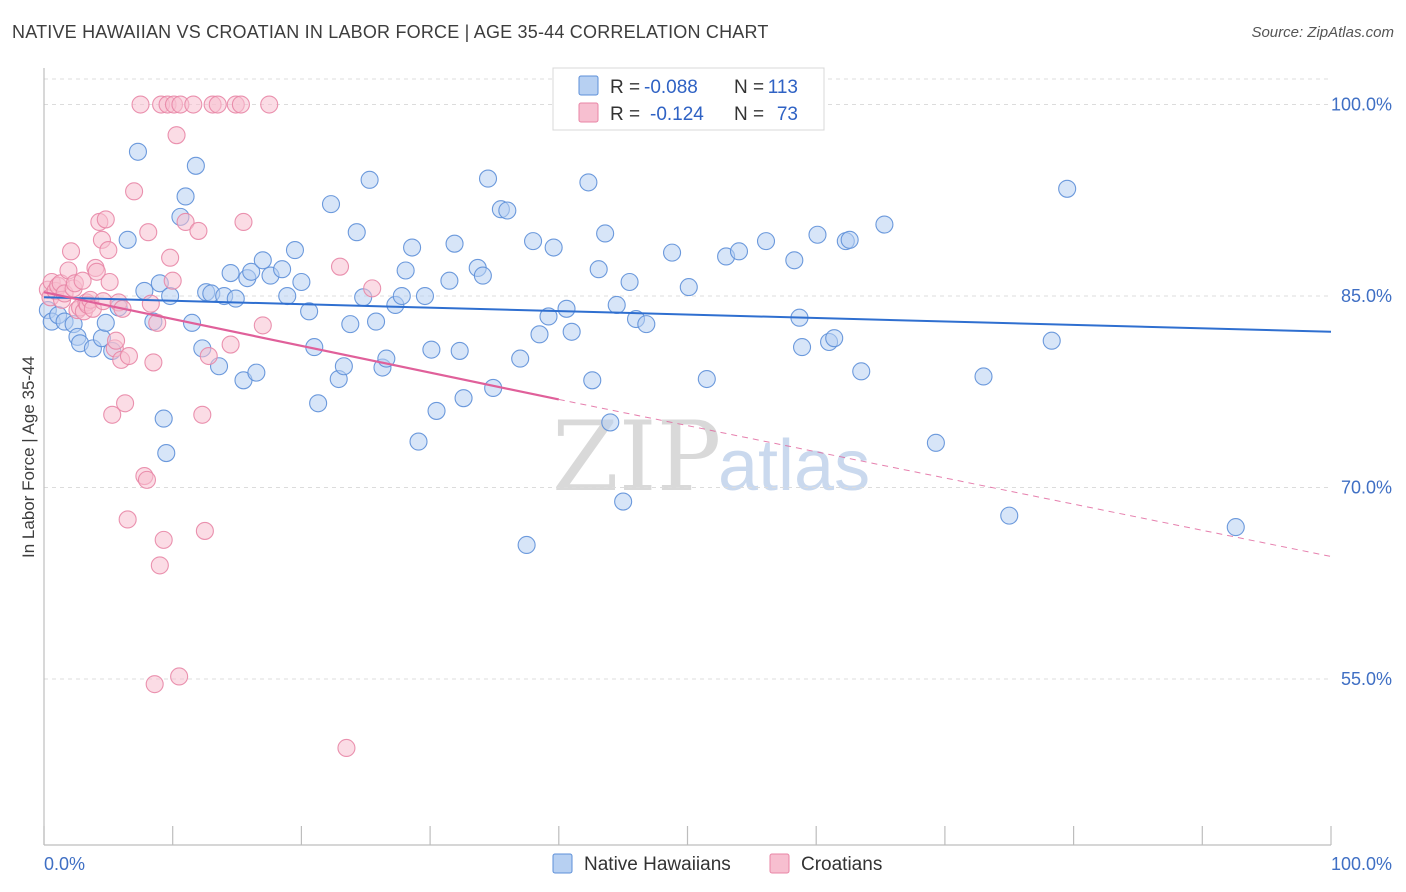  Describe the element at coordinates (1366, 679) in the screenshot. I see `y-tick-label-3: 55.0%` at that location.